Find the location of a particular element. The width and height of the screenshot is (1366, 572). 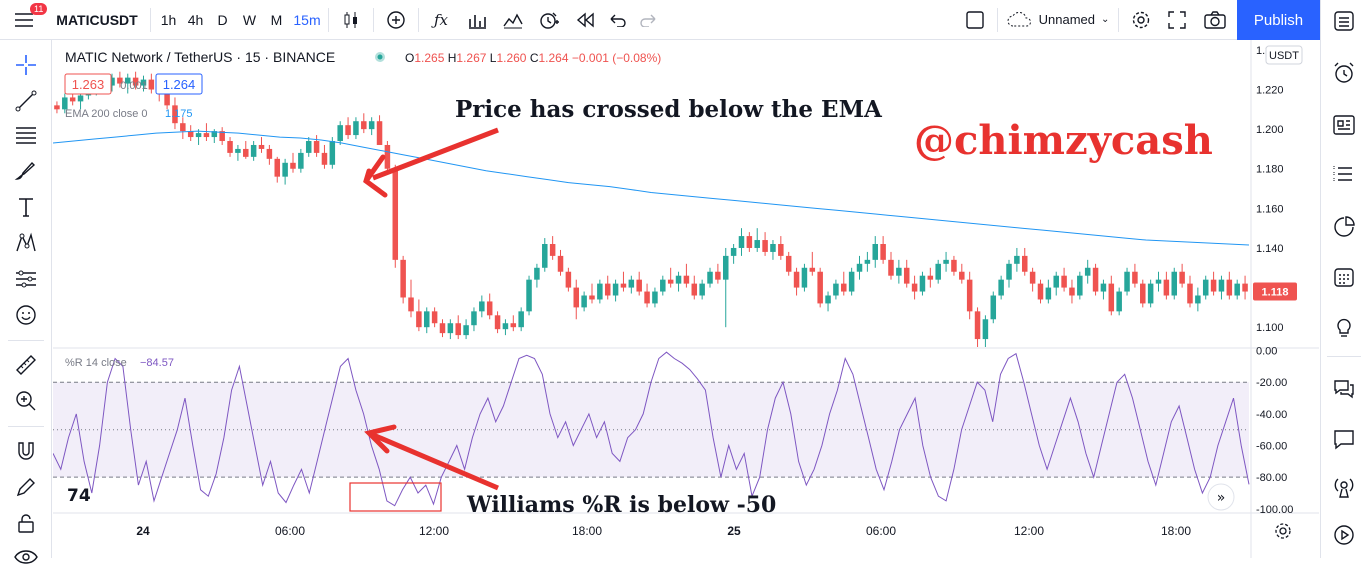

stay-drawing-tool is located at coordinates (26, 487).